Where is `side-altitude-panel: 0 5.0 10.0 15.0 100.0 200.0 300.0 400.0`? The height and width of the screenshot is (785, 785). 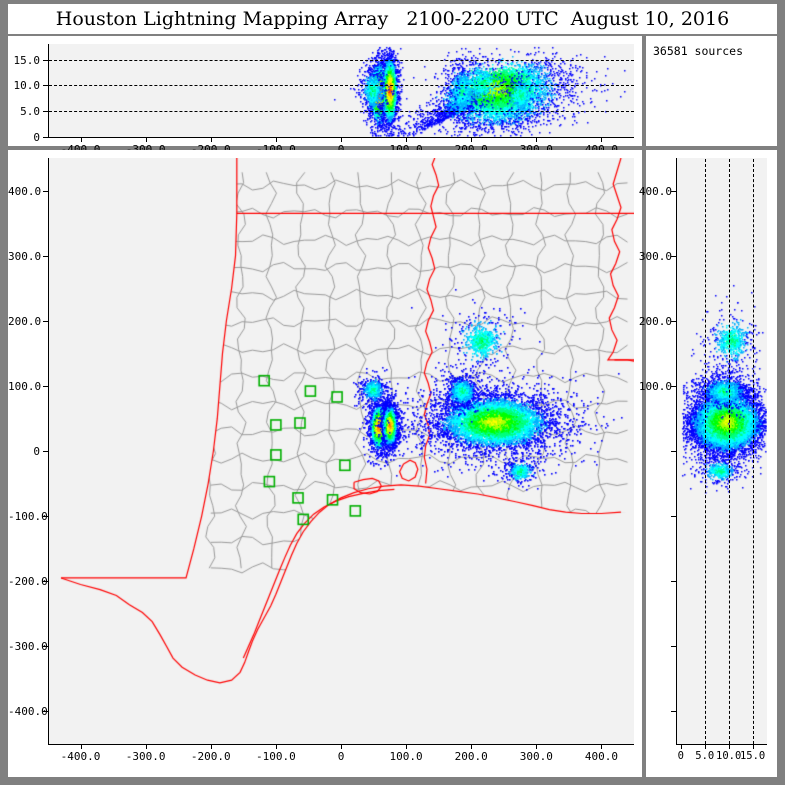 side-altitude-panel: 0 5.0 10.0 15.0 100.0 200.0 300.0 400.0 is located at coordinates (708, 463).